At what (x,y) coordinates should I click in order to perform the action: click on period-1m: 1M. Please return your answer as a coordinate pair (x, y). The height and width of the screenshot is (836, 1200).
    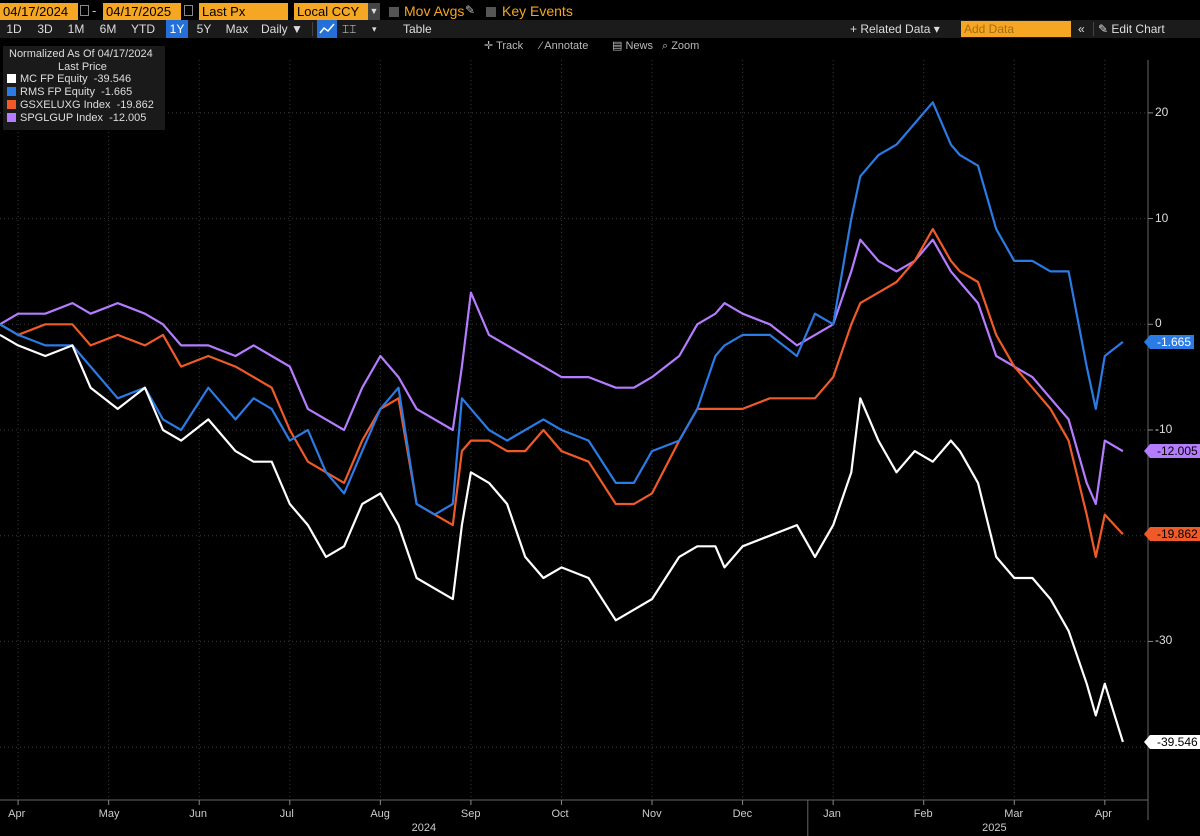
    Looking at the image, I should click on (76, 29).